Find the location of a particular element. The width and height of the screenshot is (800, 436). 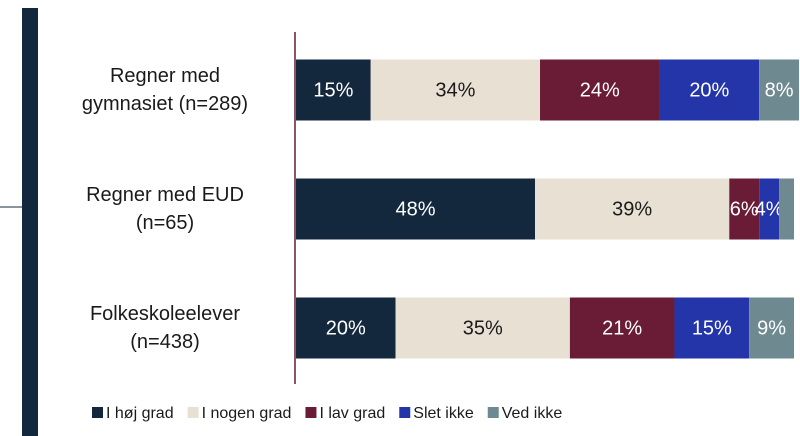

legend-label: I høj grad is located at coordinates (140, 413).